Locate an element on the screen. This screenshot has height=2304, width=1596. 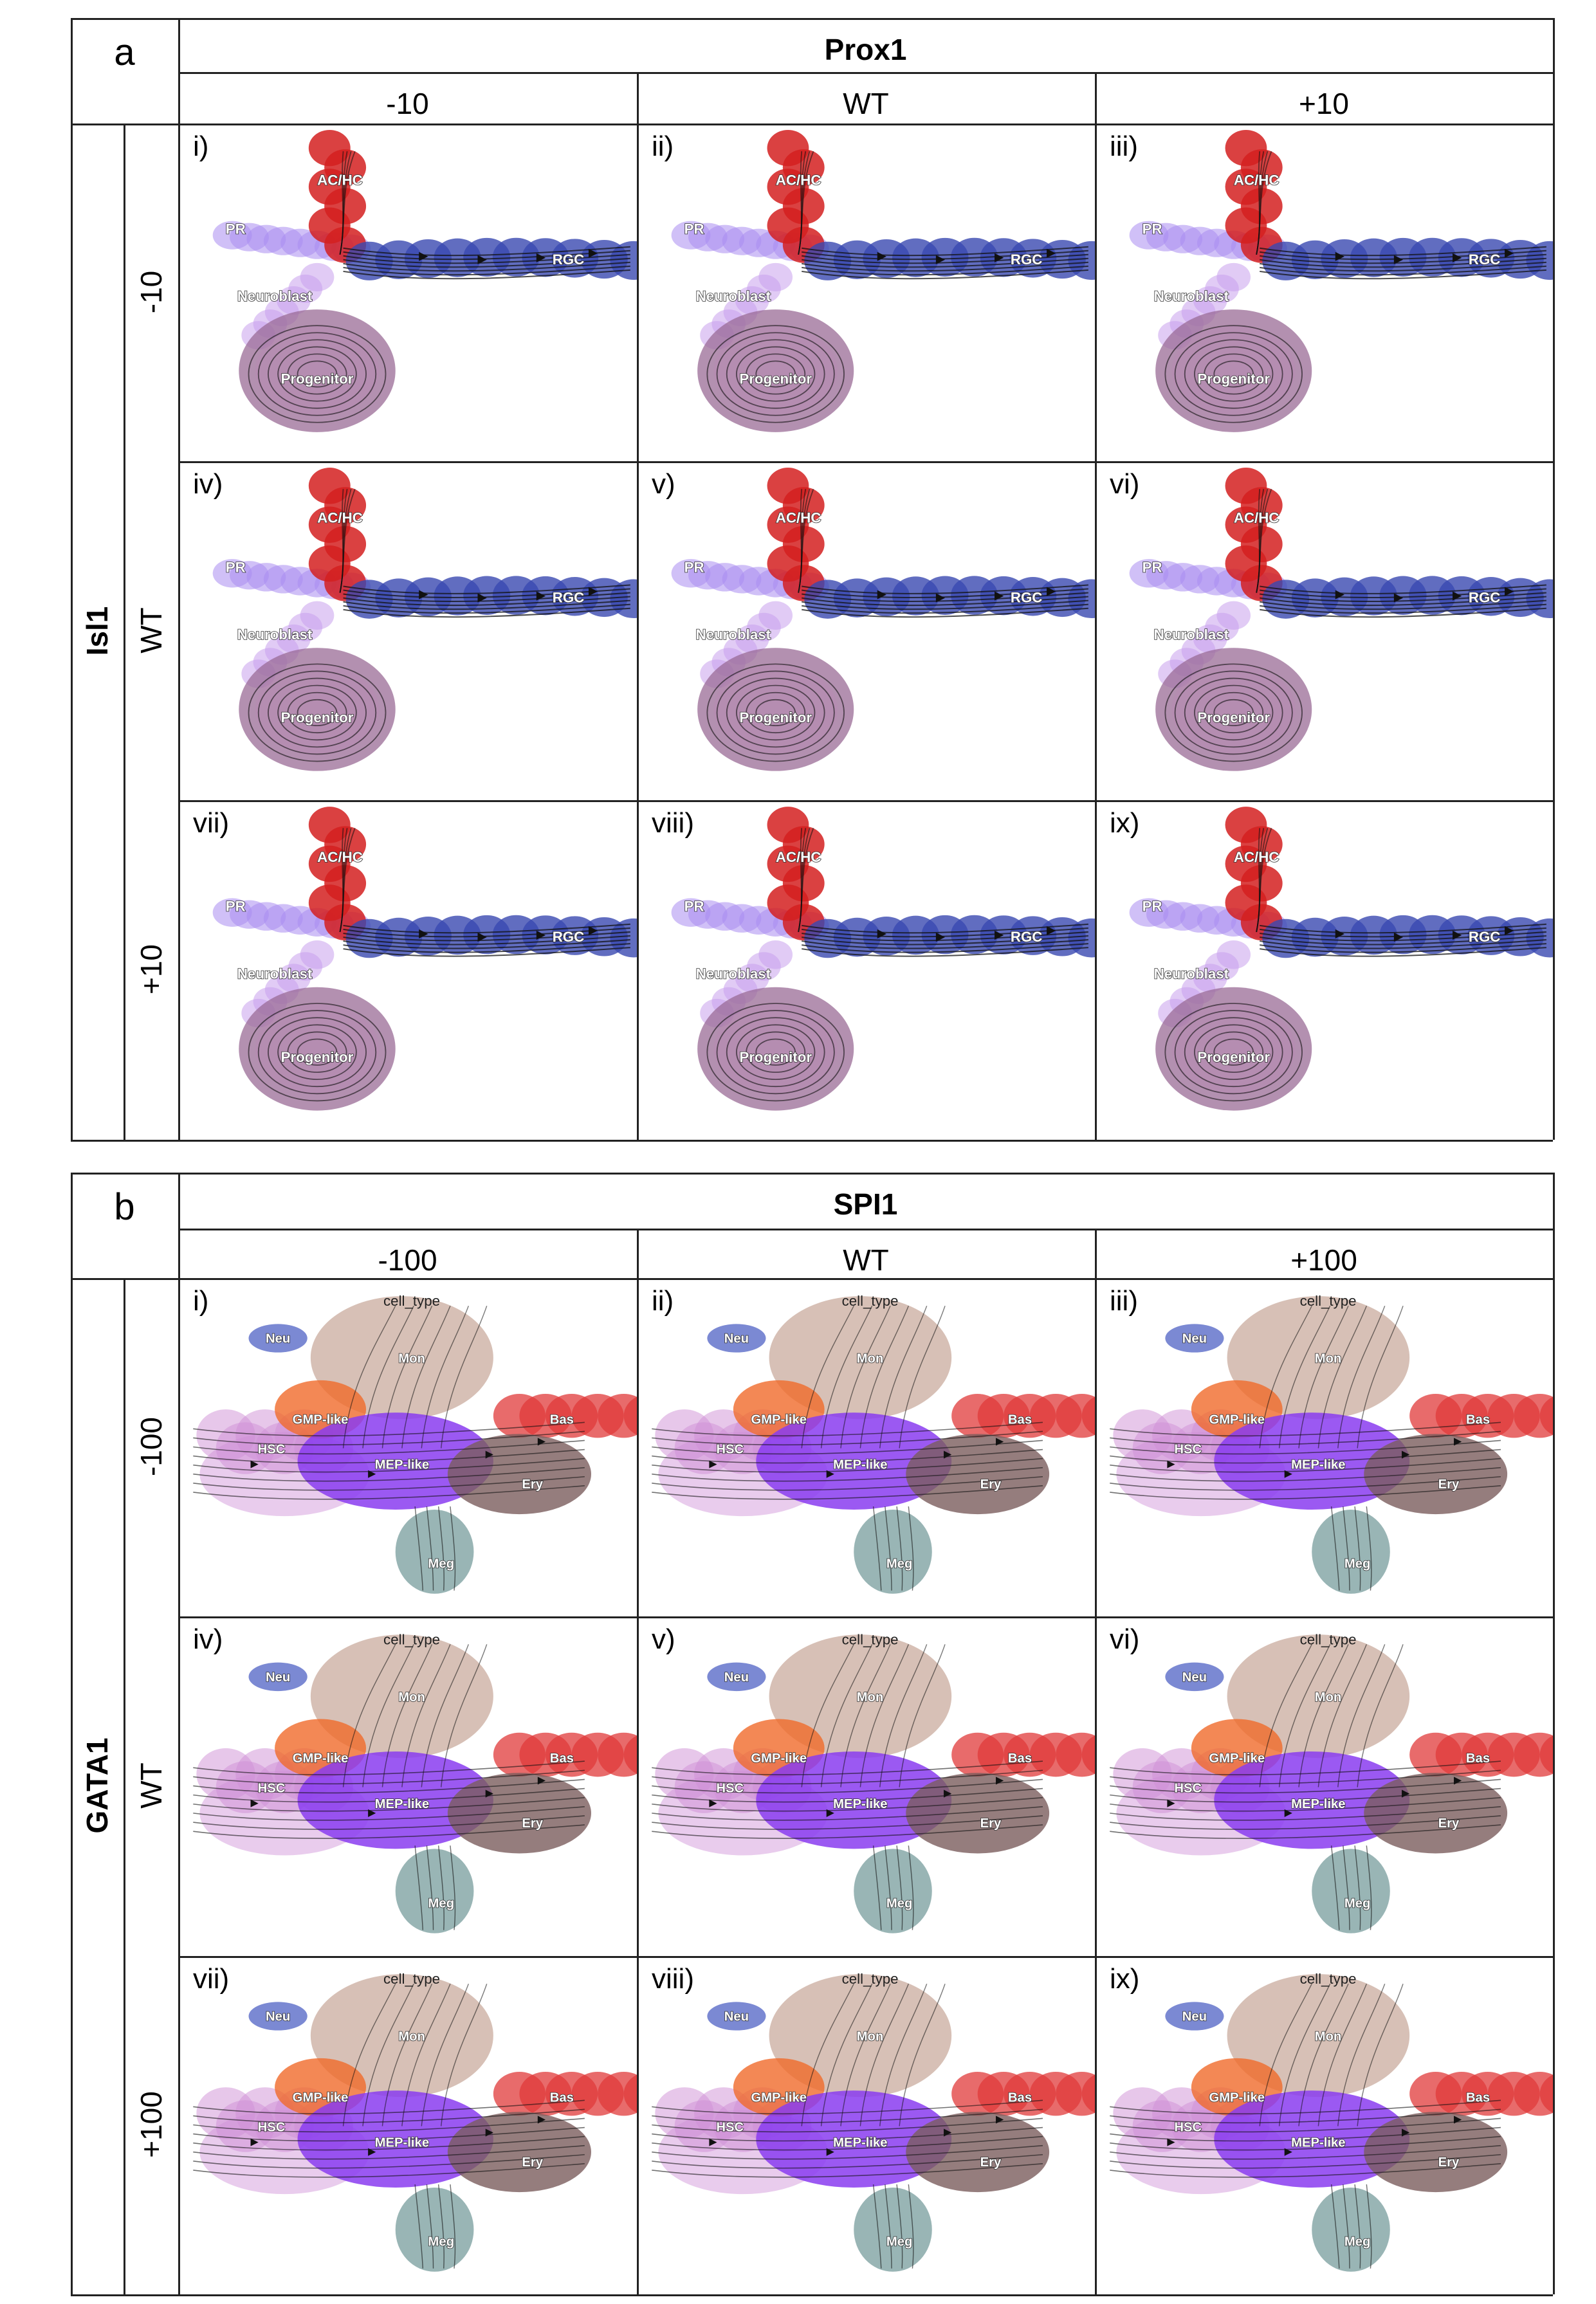
subplot-2: AC/HC PR RGC Neuroblast Progenitor is located at coordinates (883, 281).